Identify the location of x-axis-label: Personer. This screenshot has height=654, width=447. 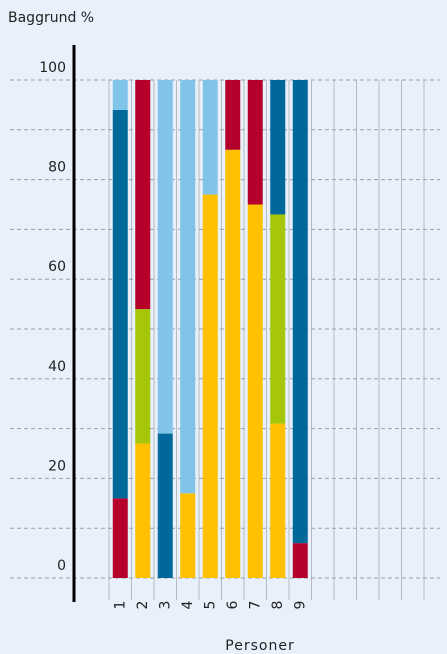
(259, 646).